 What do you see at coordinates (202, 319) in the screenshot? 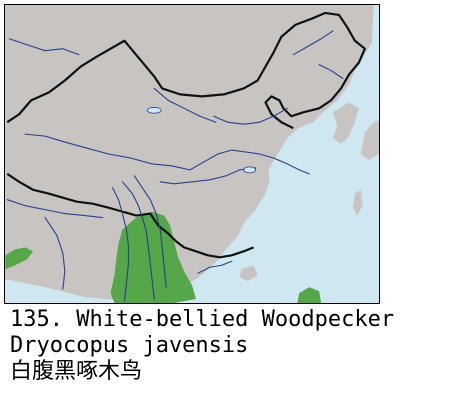
I see `species-number-title: 135. White-bellied Woodpecker` at bounding box center [202, 319].